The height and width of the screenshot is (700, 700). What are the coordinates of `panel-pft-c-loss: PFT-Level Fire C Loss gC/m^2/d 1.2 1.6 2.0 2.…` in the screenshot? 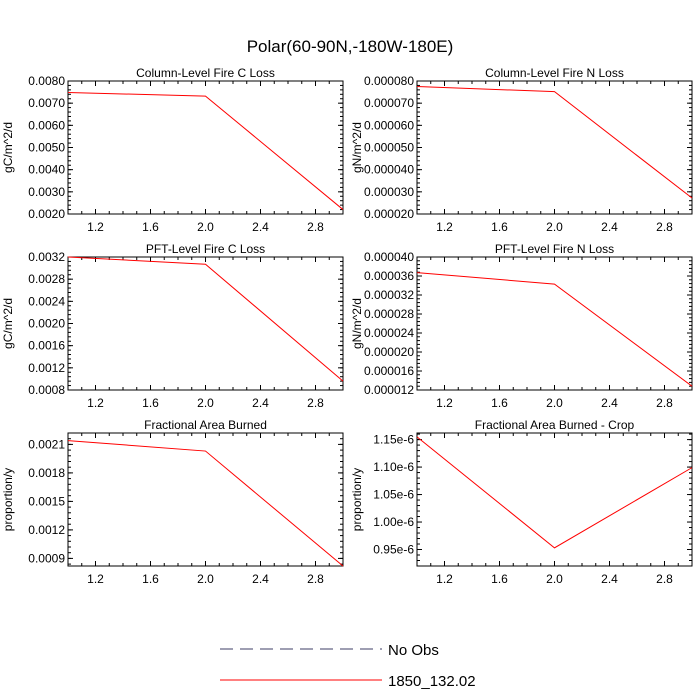 It's located at (172, 326).